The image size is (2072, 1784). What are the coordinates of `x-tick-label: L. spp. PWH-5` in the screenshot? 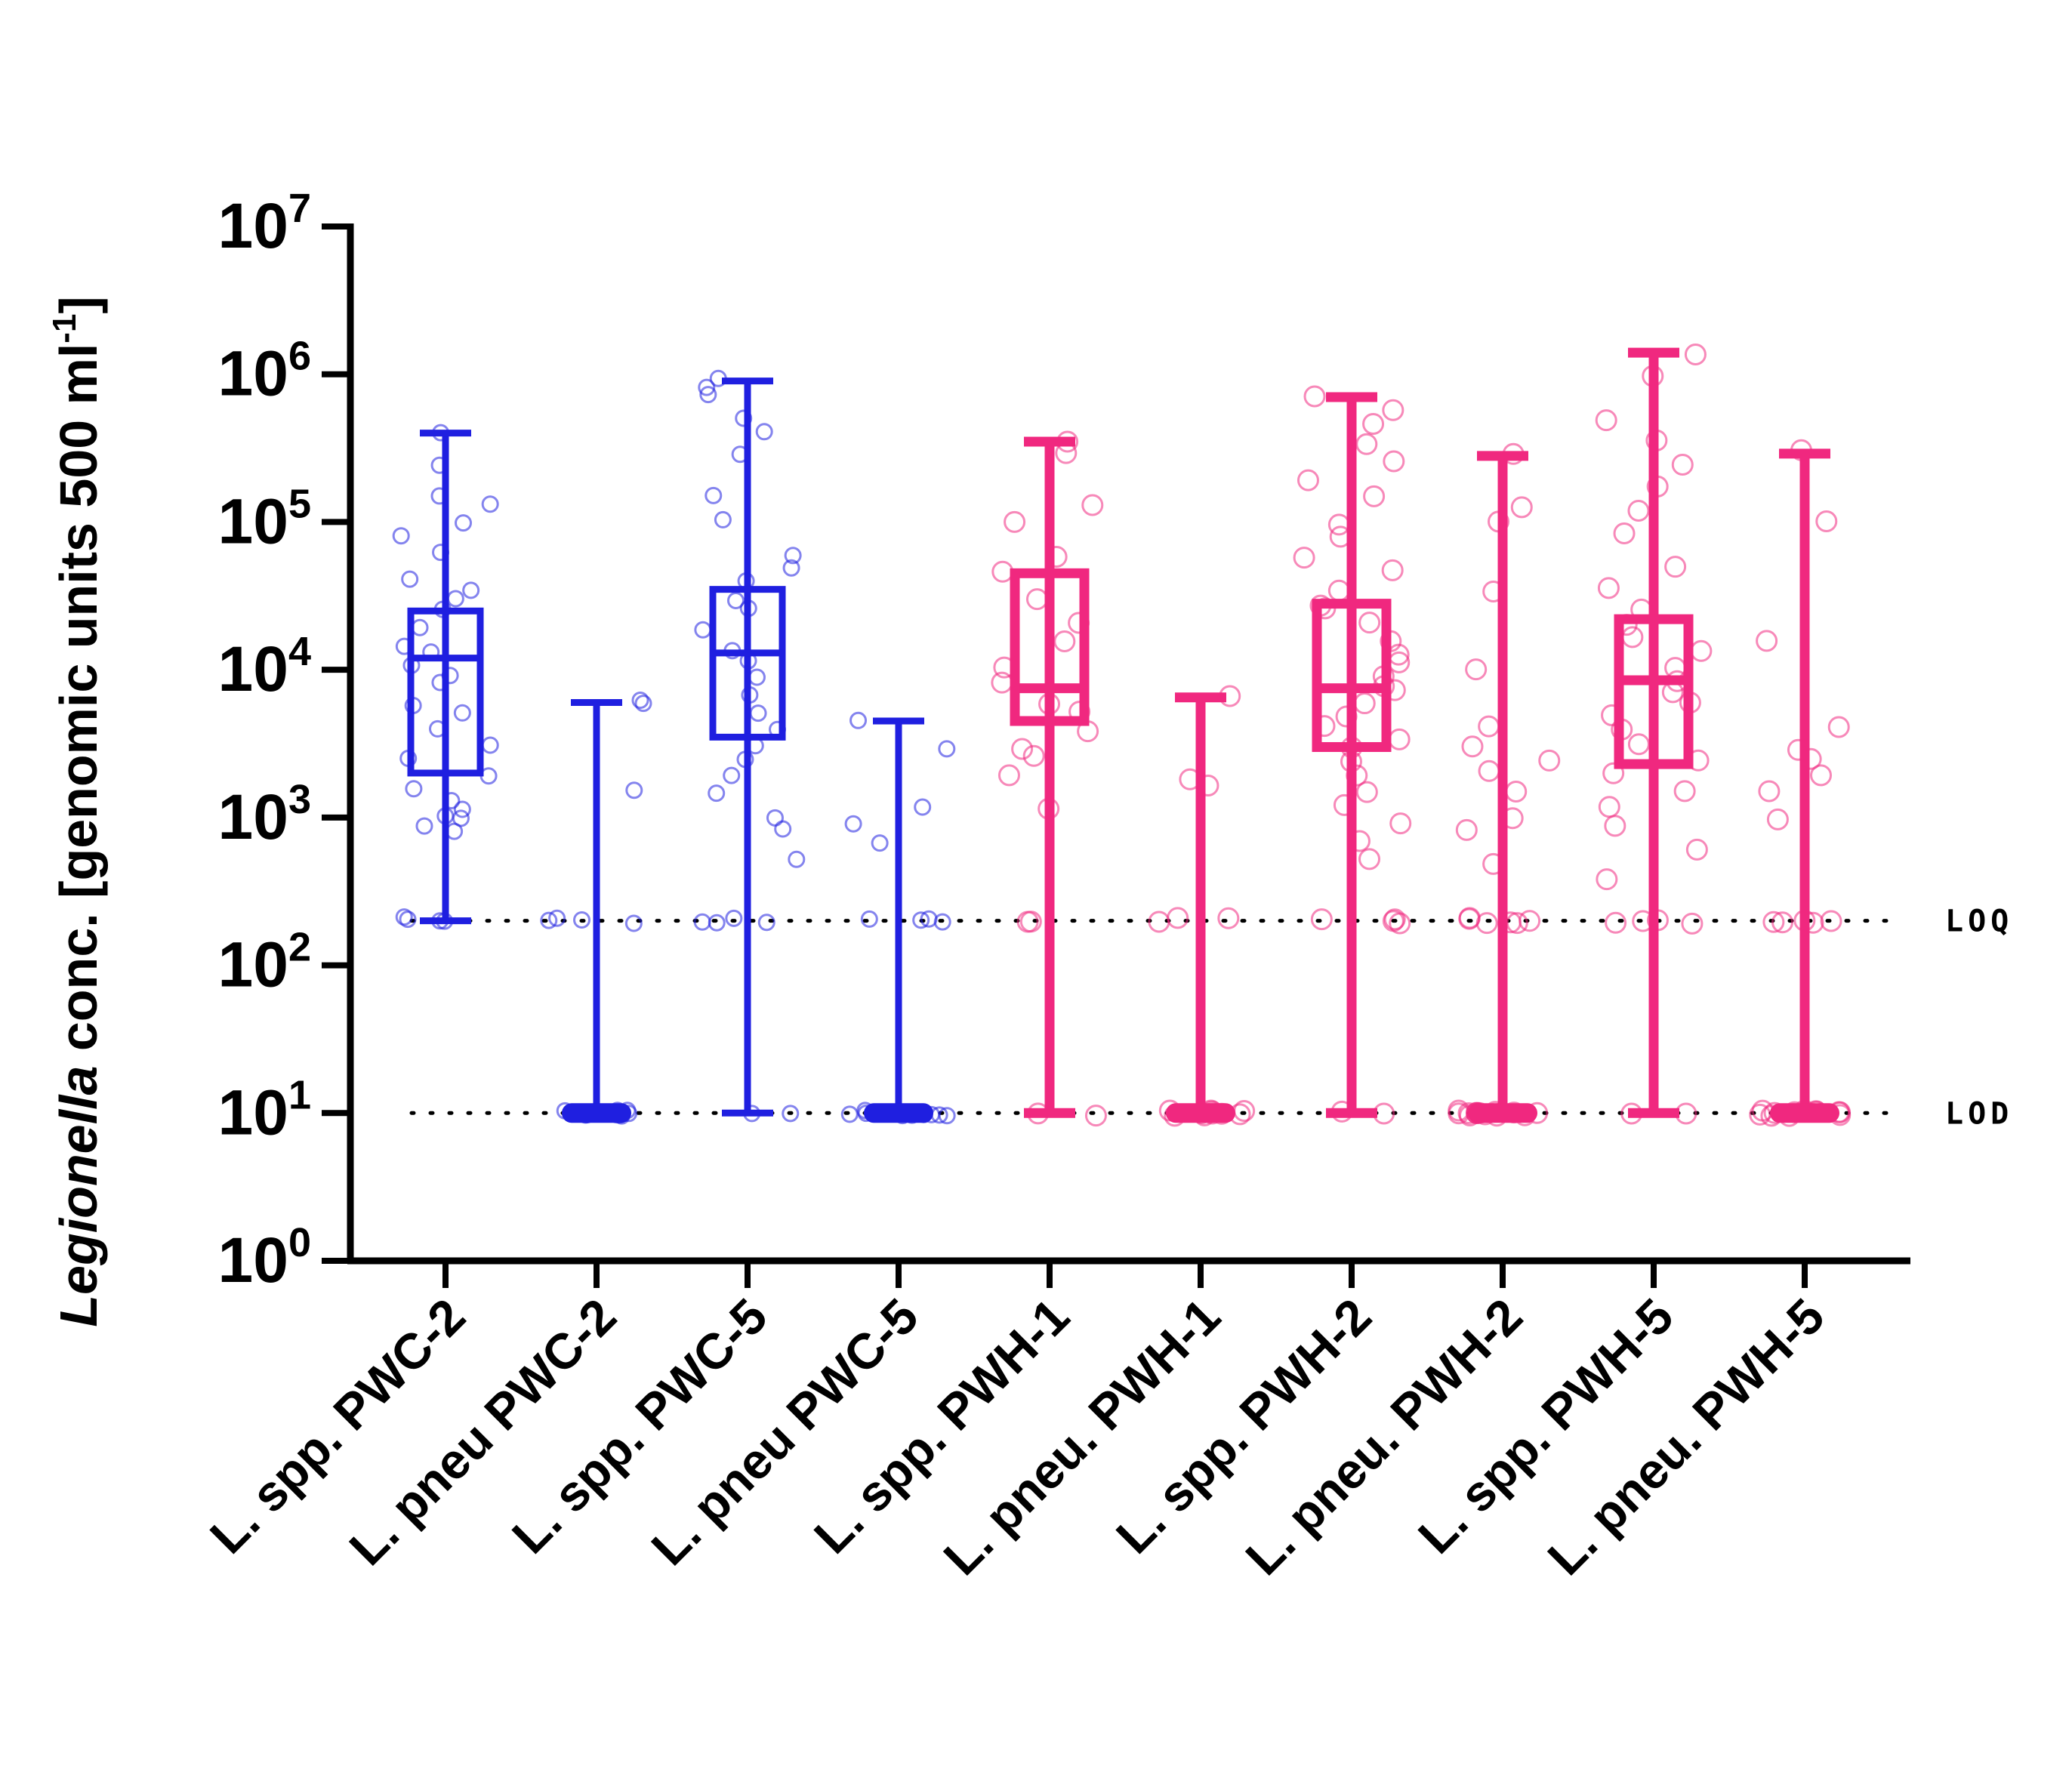 It's located at (1546, 1426).